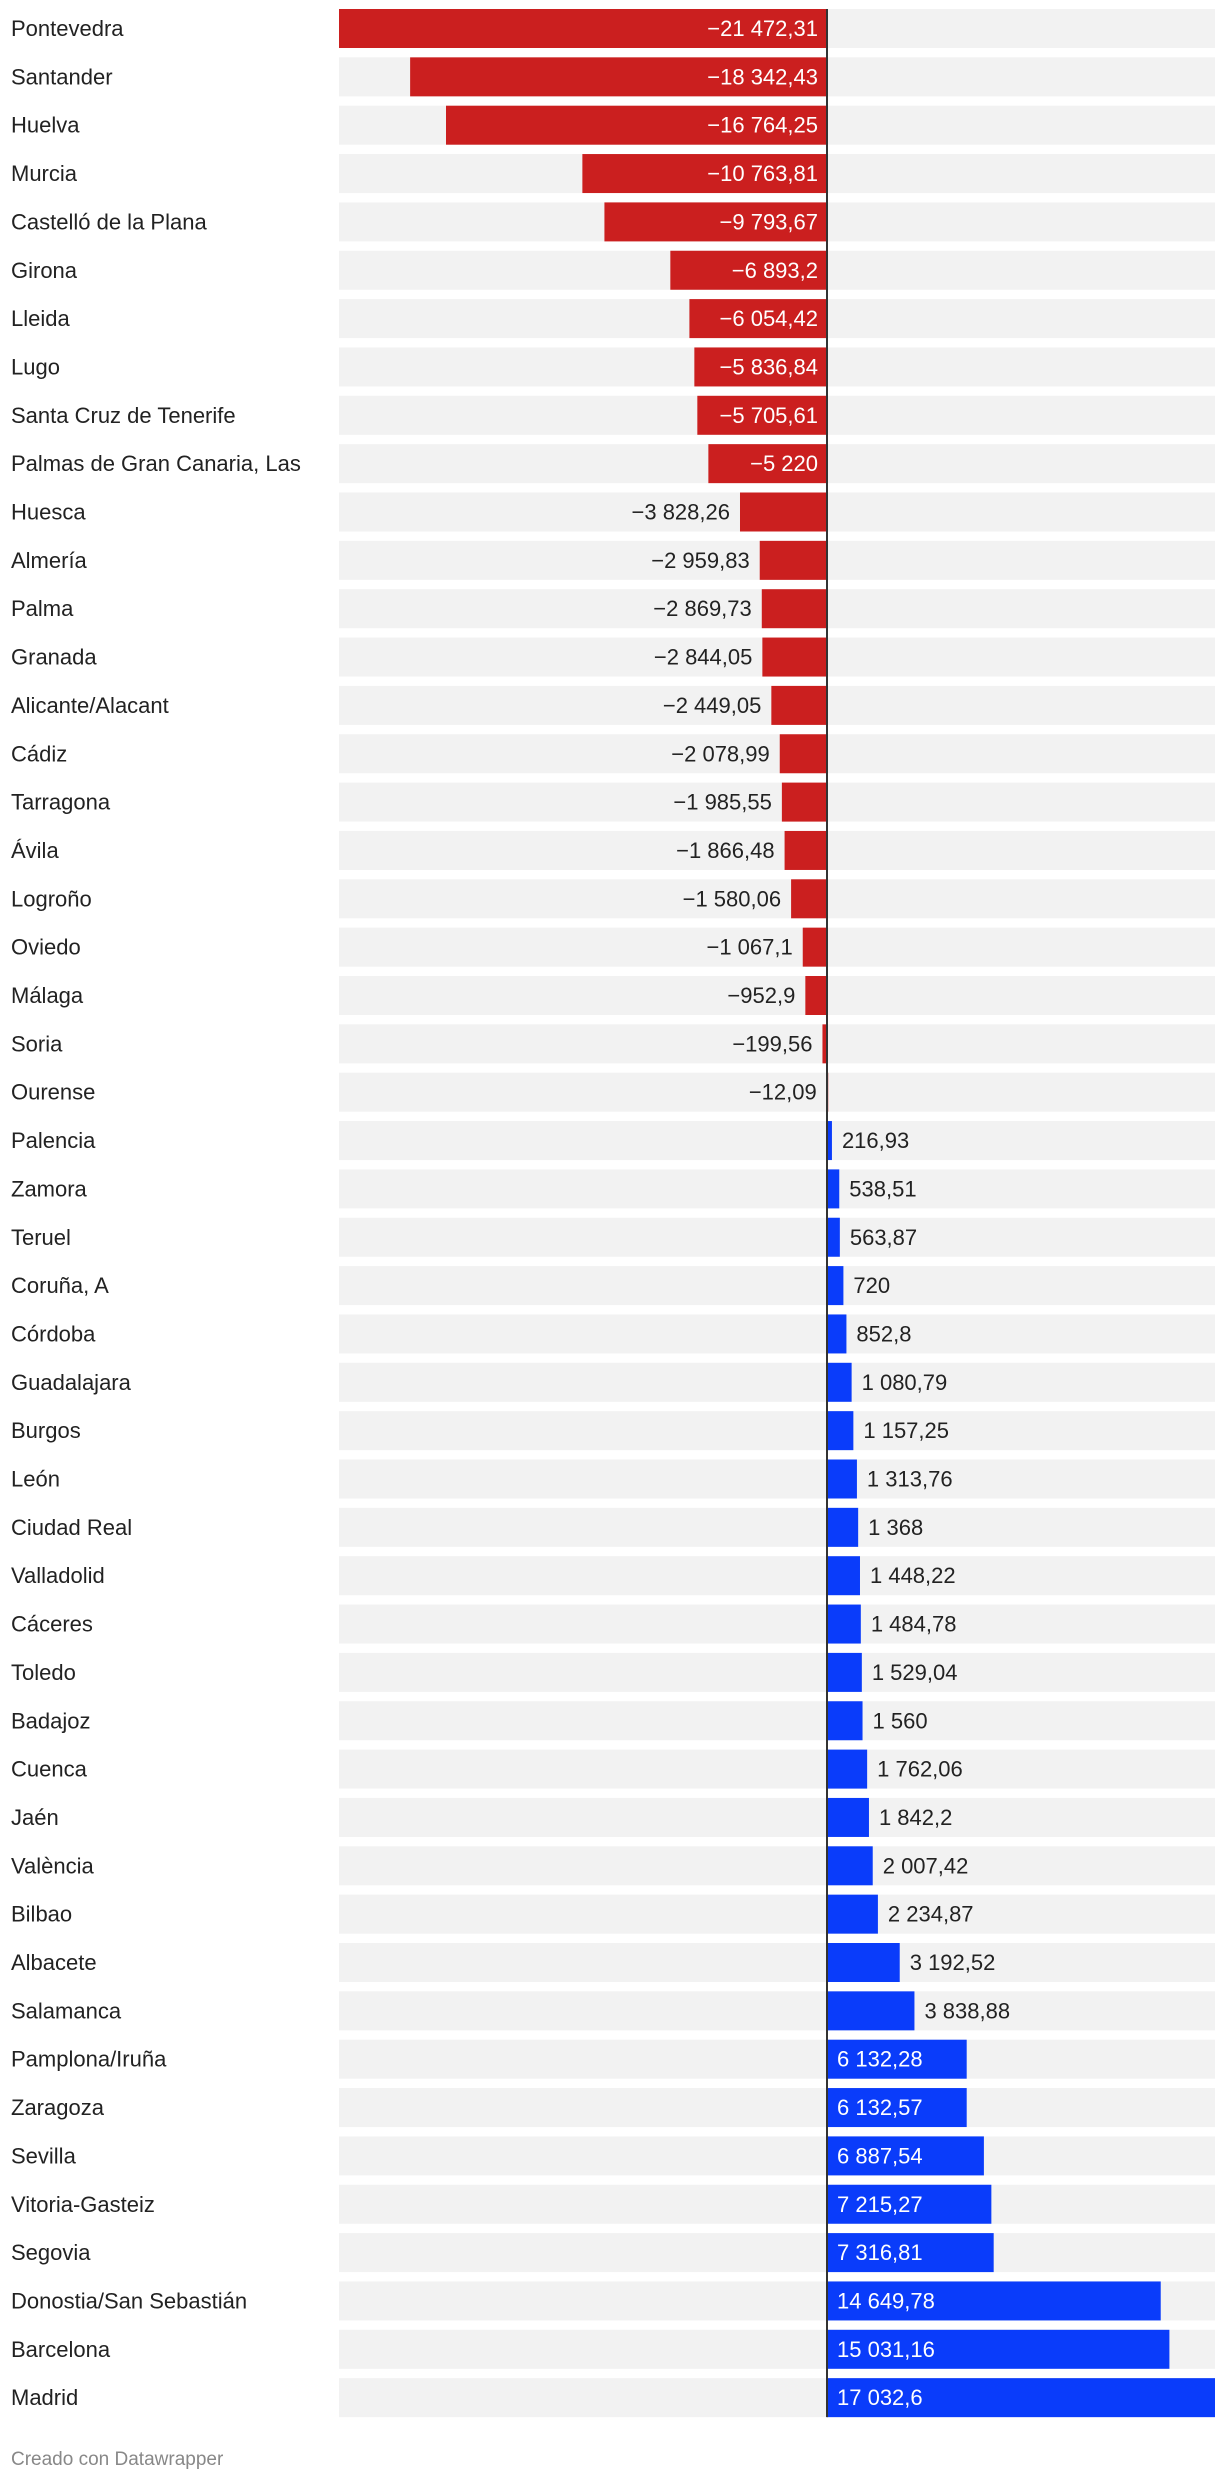 The image size is (1220, 2478). What do you see at coordinates (51, 1720) in the screenshot?
I see `category-label: Badajoz` at bounding box center [51, 1720].